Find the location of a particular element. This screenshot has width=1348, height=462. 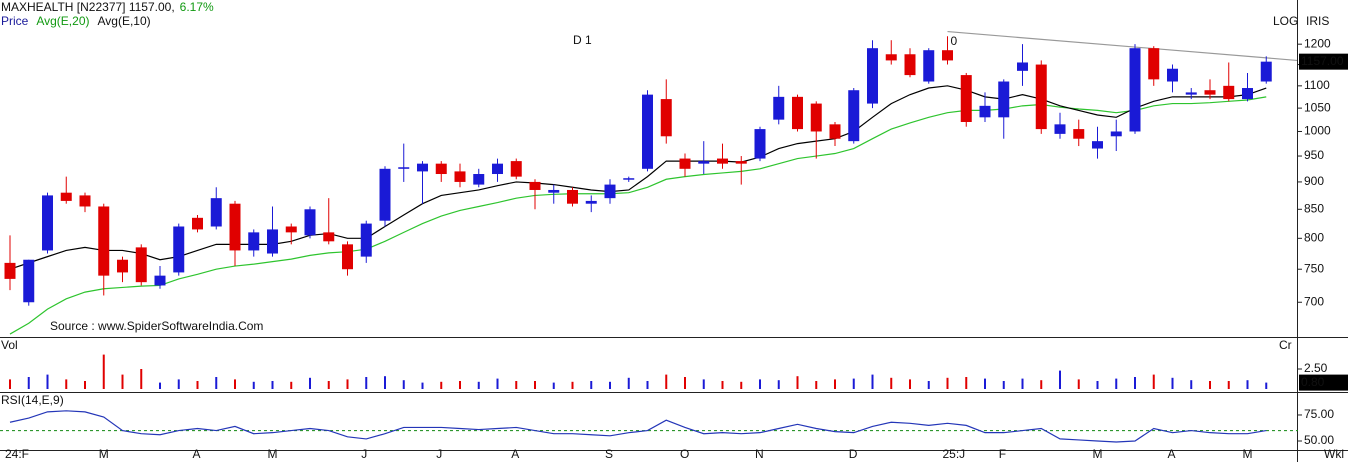

x-tick-label: F is located at coordinates (1002, 454).